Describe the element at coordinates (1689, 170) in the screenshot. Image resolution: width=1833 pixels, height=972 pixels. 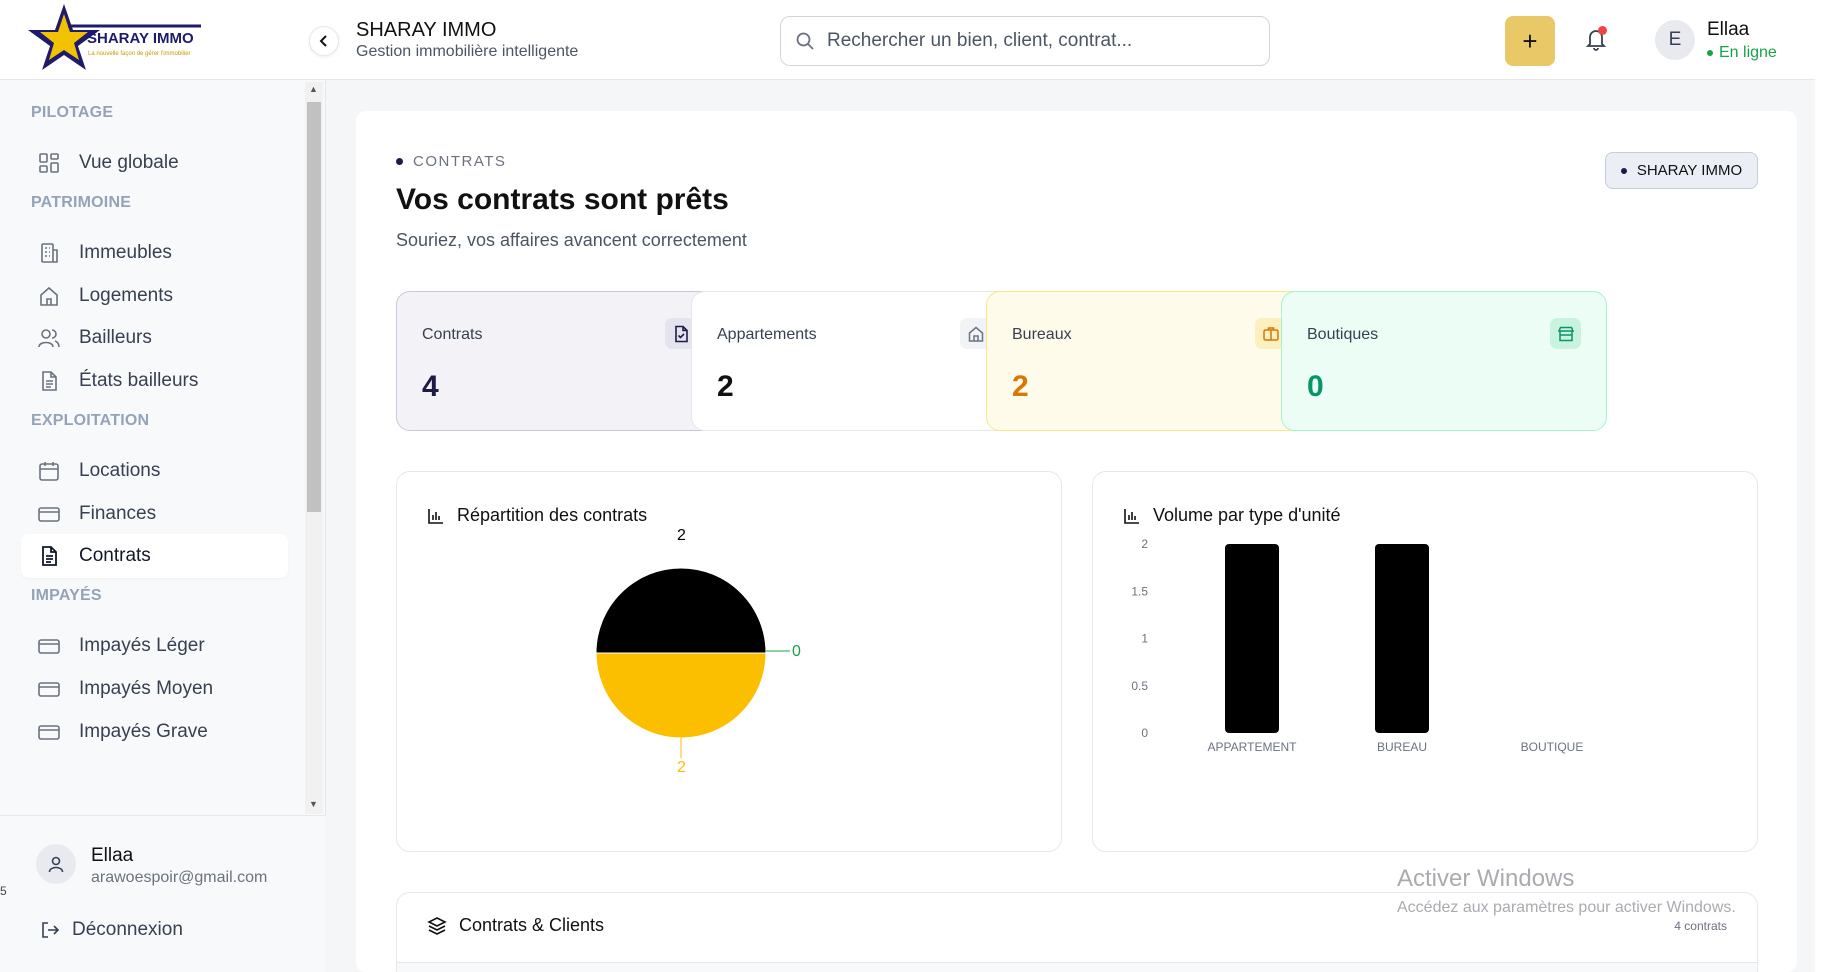
I see `badge-text: SHARAY IMMO` at that location.